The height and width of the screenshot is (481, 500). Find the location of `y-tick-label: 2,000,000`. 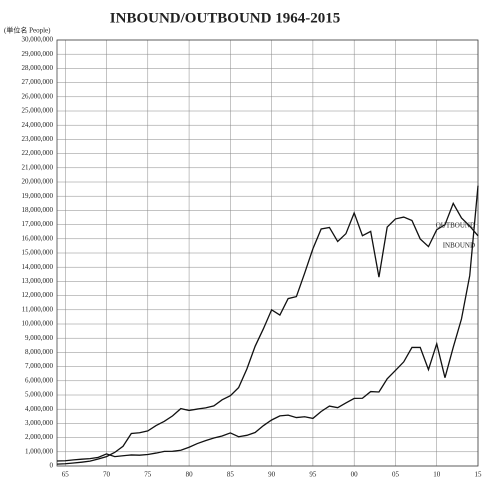

y-tick-label: 2,000,000 is located at coordinates (39, 437).